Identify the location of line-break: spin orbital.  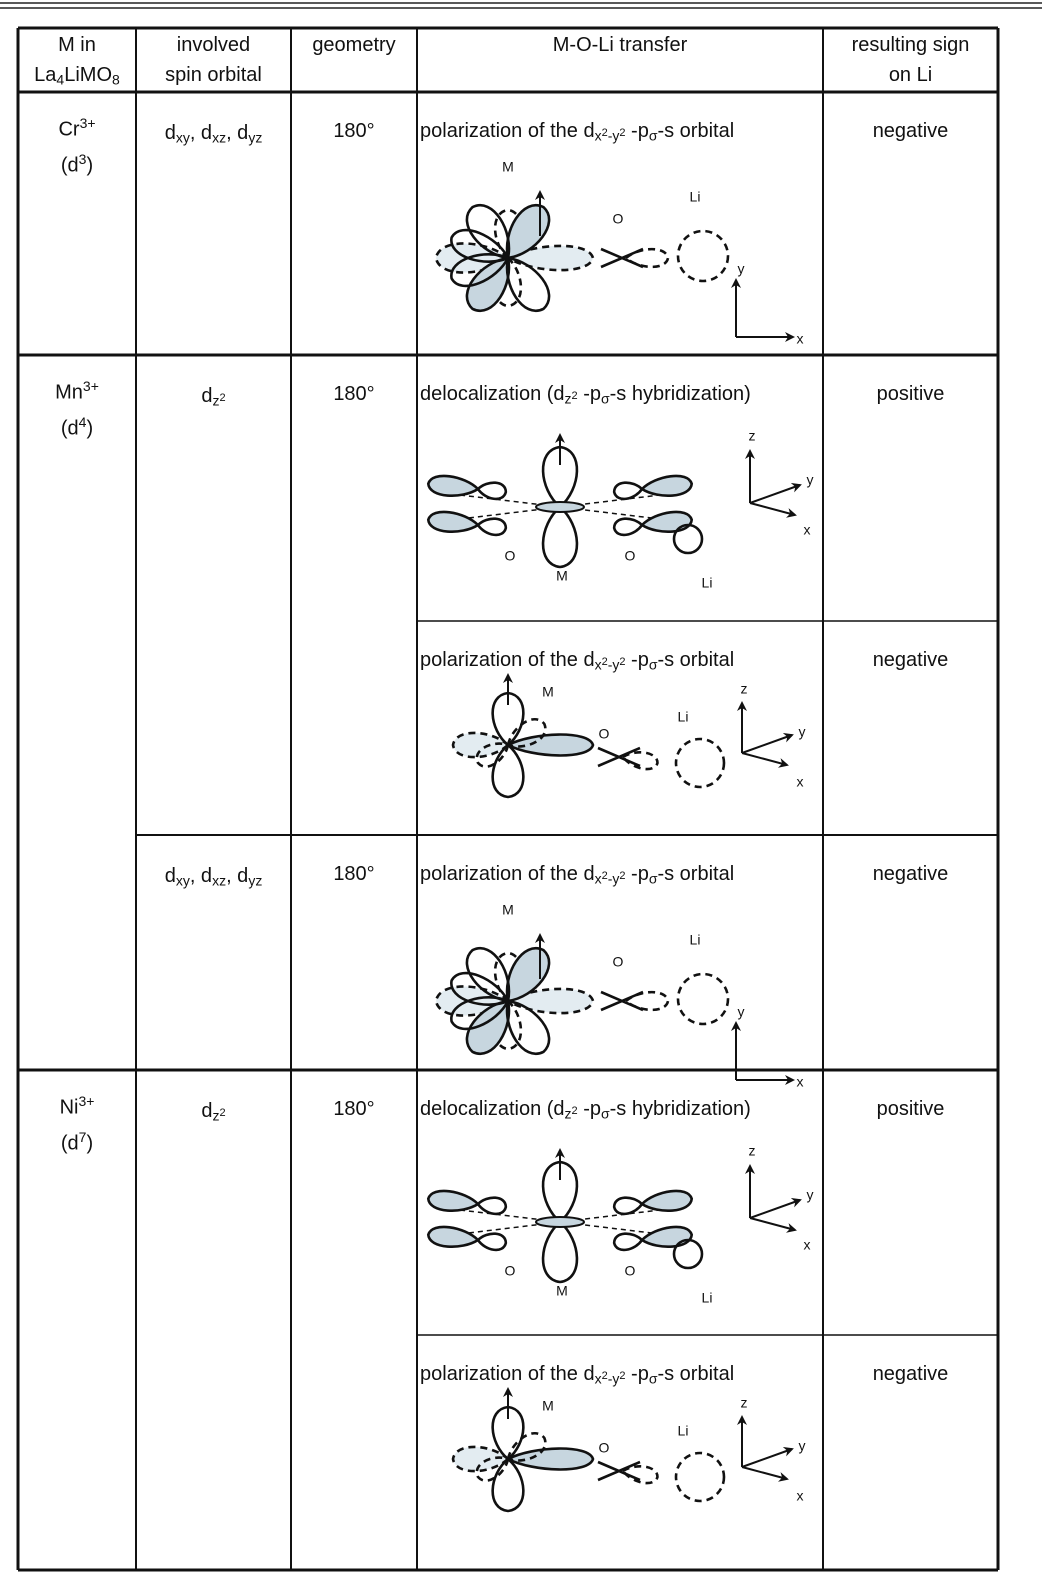
(213, 75).